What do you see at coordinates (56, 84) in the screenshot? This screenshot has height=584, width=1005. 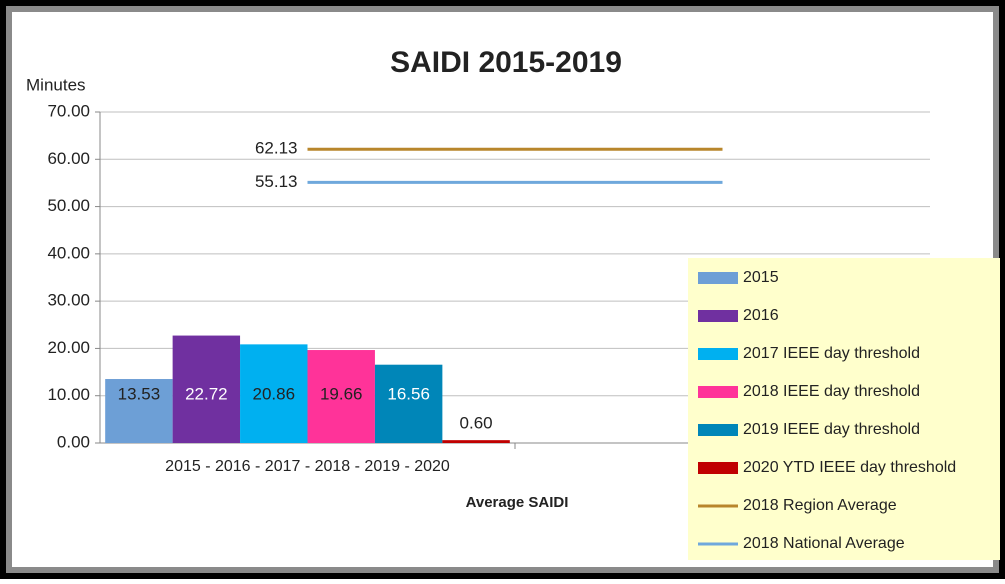 I see `y-axis-label: Minutes` at bounding box center [56, 84].